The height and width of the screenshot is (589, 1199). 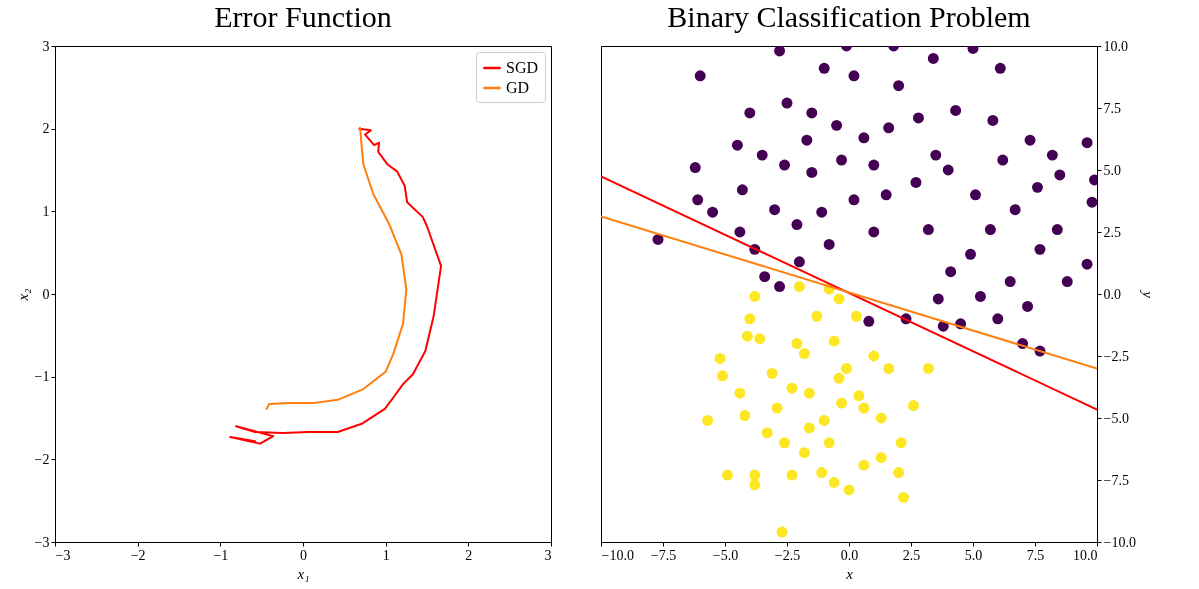 I want to click on y2-tick-label: −2.5, so click(x=1116, y=356).